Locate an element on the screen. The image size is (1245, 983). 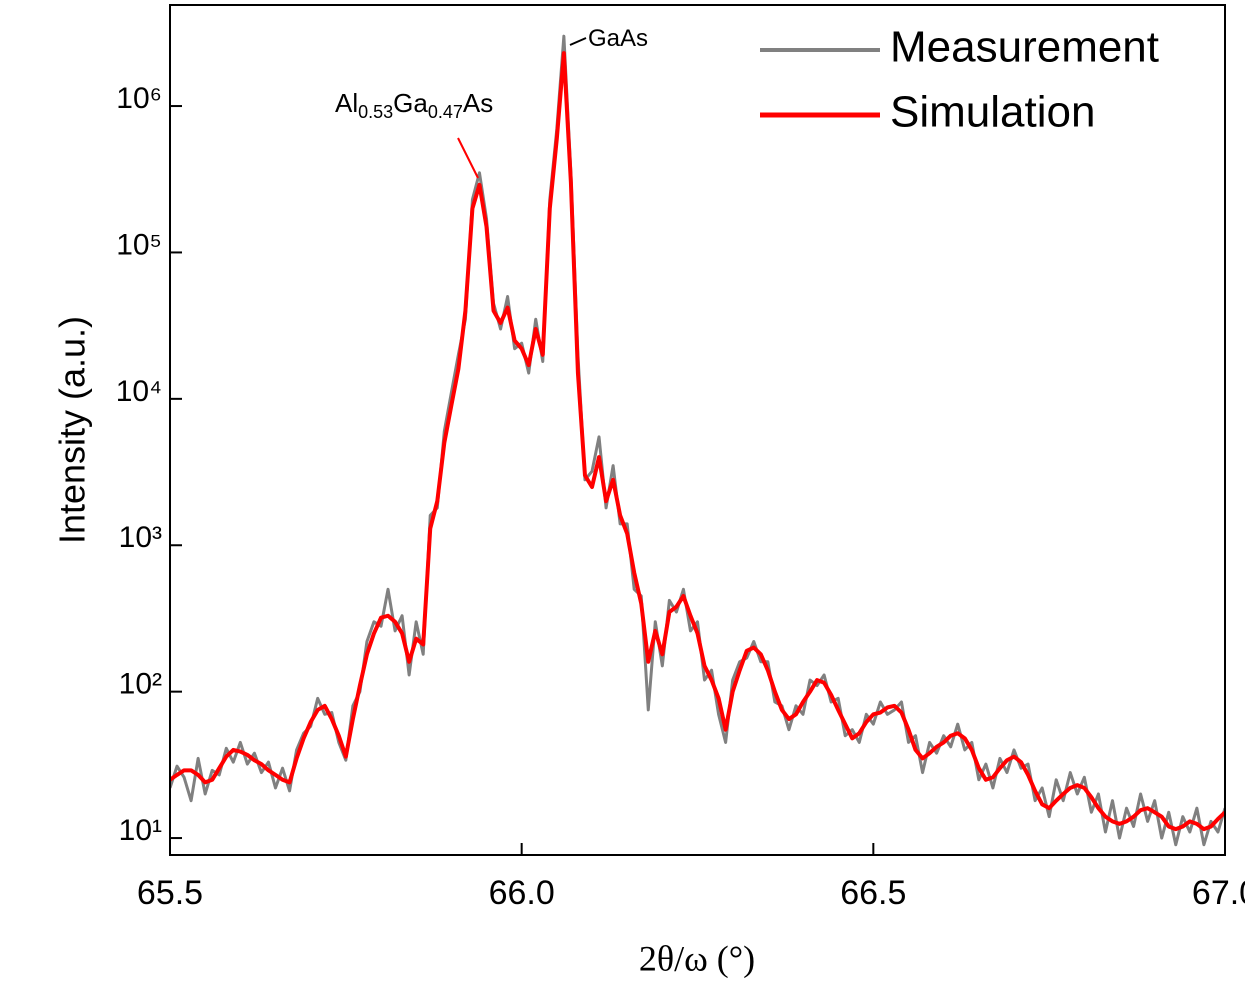
x-axis-label: 2θ/ω (°) is located at coordinates (697, 958).